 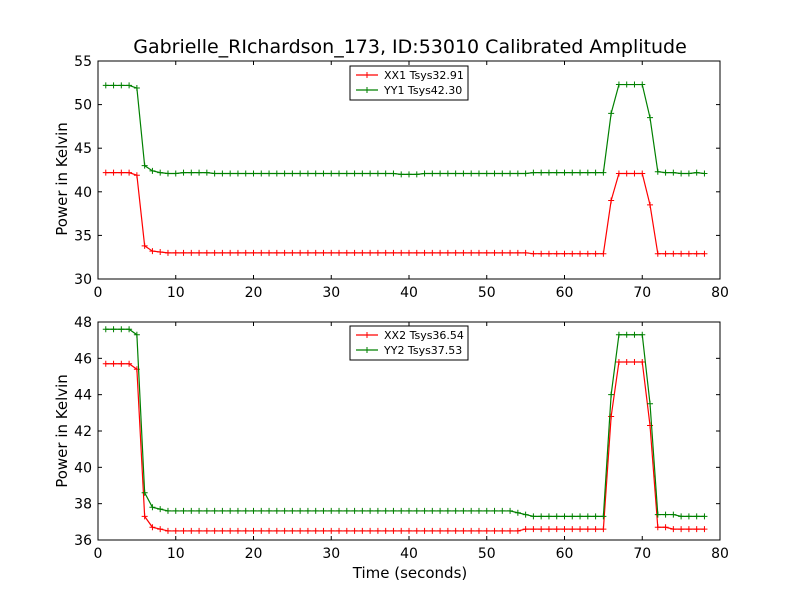 I want to click on x-tick-label: 50, so click(x=487, y=293).